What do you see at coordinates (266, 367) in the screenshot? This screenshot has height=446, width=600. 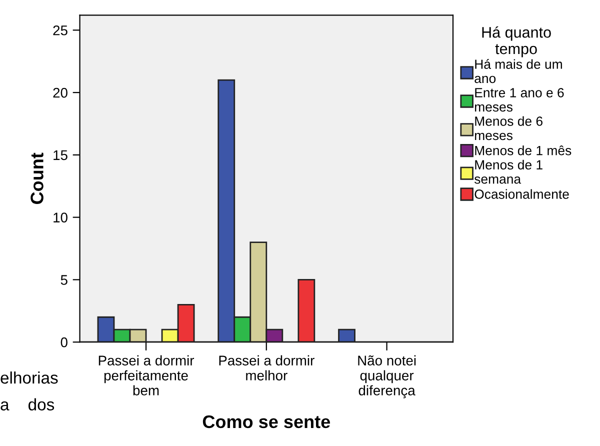 I see `x-tick-label: Passei a dormir melhor` at bounding box center [266, 367].